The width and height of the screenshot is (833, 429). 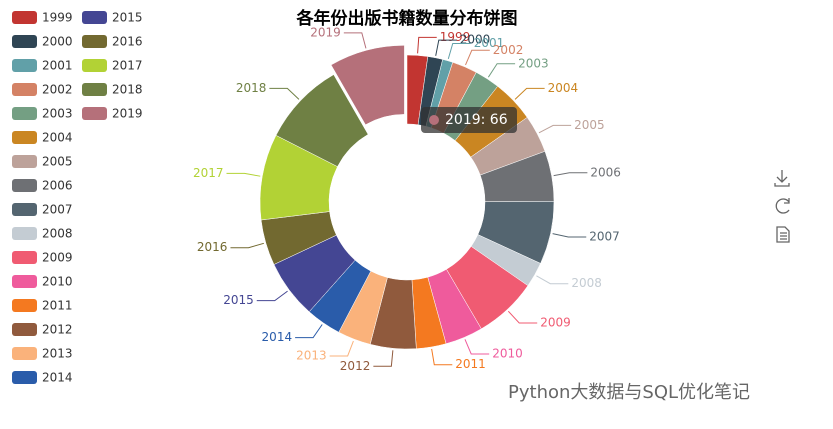 I want to click on legend-label: 2005, so click(x=57, y=162).